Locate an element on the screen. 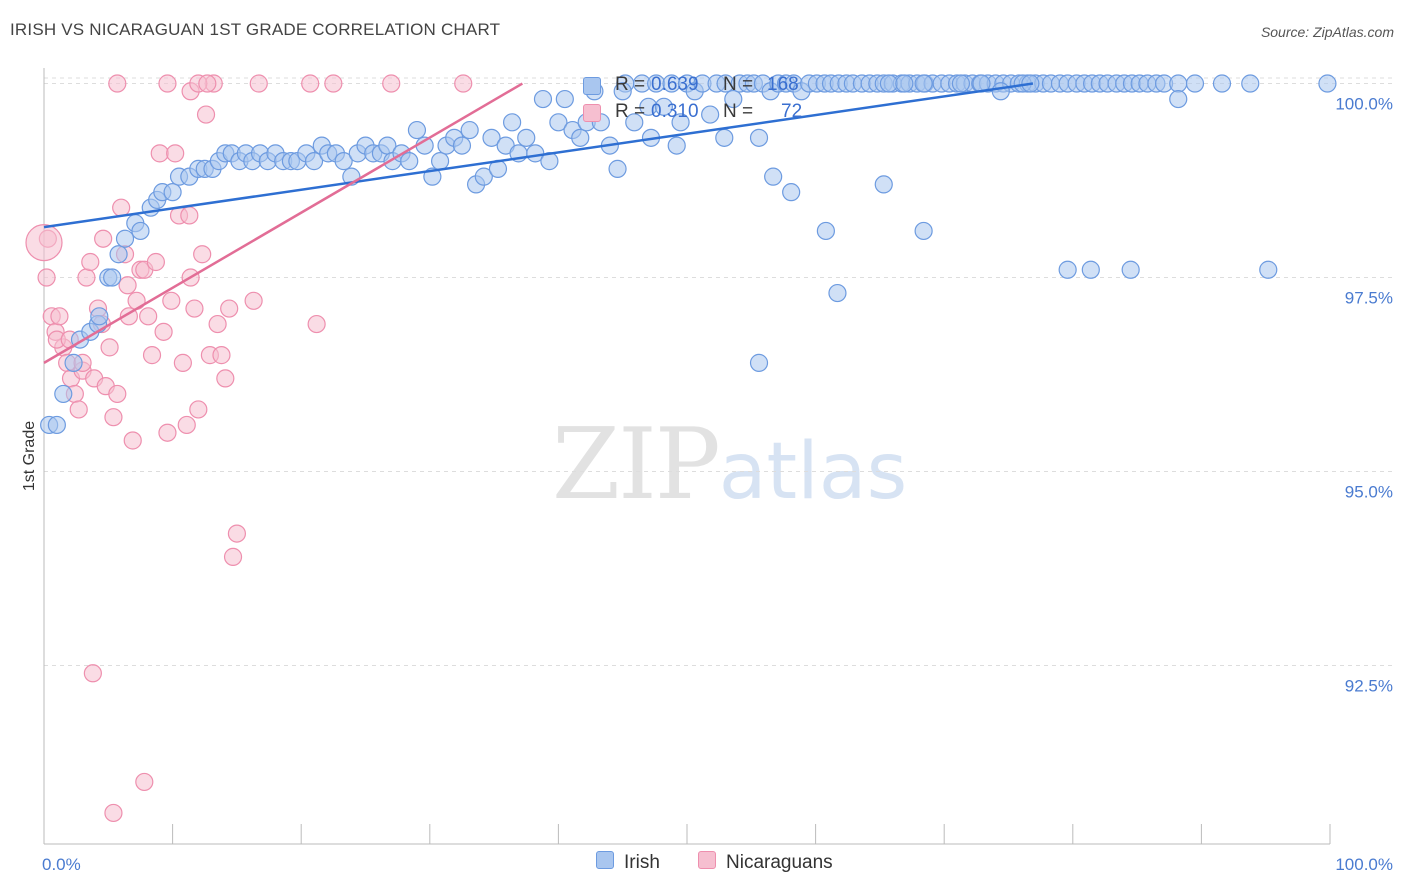 The height and width of the screenshot is (892, 1406). irish-trend-line is located at coordinates (538, 155).